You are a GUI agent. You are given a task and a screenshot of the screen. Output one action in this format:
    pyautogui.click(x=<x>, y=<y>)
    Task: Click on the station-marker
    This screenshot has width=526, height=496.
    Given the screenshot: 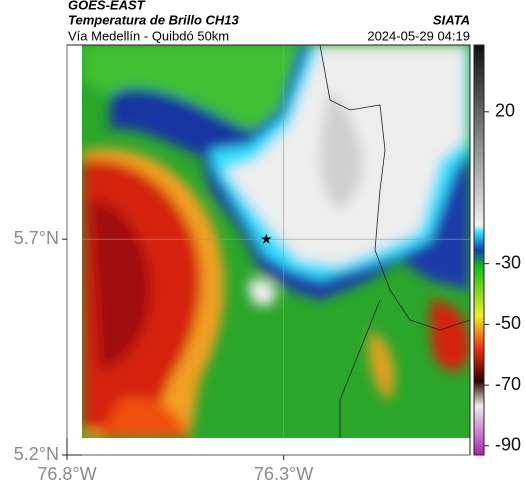 What is the action you would take?
    pyautogui.click(x=266, y=238)
    